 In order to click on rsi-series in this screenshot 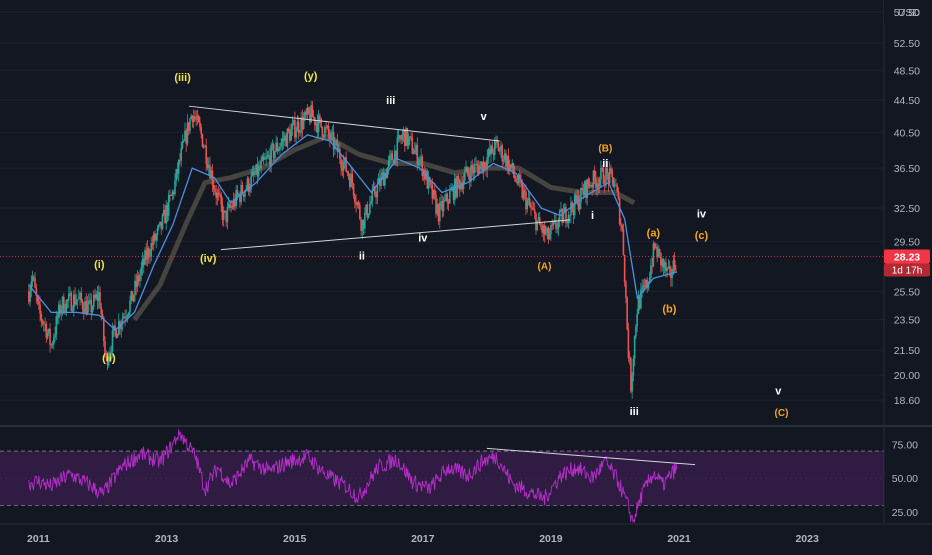, I will do `click(362, 476)`.